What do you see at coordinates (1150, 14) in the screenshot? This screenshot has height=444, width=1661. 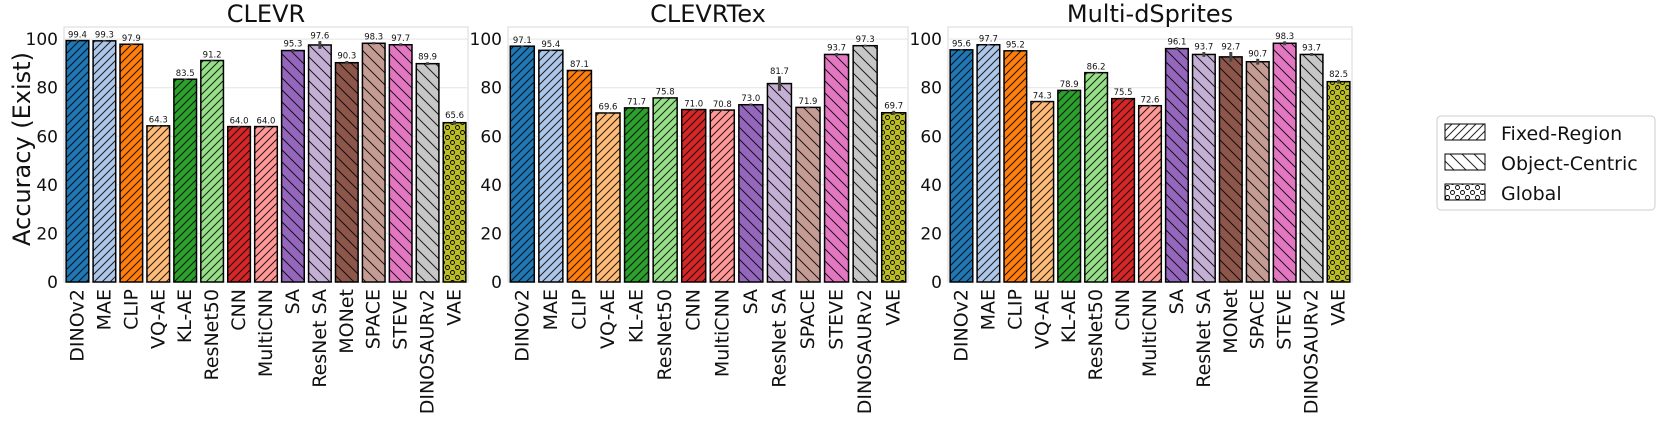 I see `panel-title: Multi-dSprites` at bounding box center [1150, 14].